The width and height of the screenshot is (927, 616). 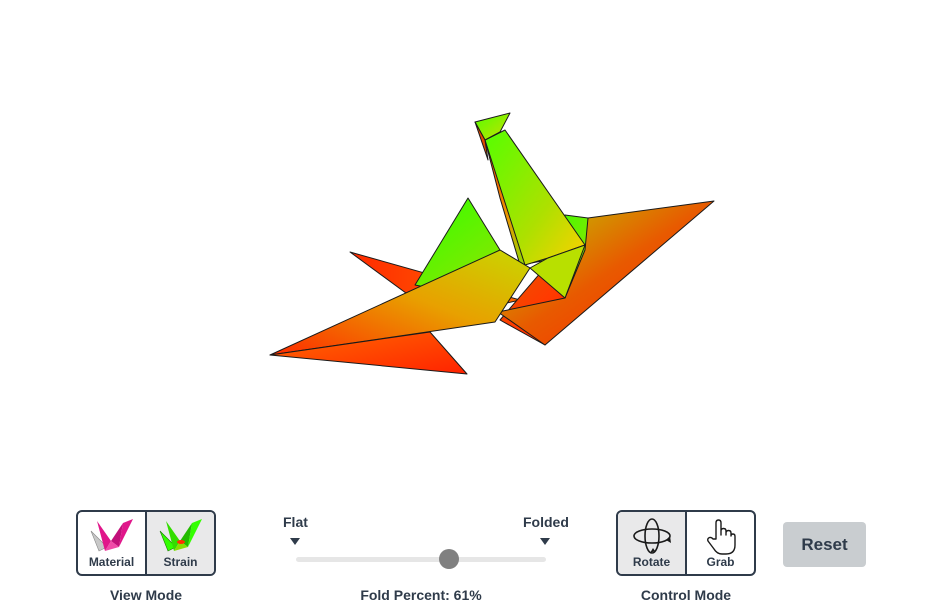 I want to click on material-view-button: Material, so click(x=111, y=543).